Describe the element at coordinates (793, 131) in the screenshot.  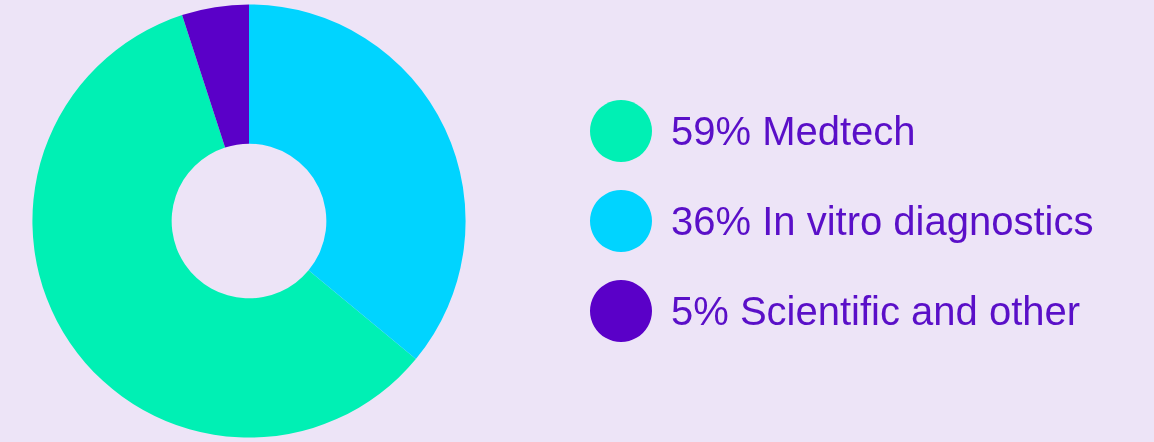
I see `legend-label: 59% Medtech` at that location.